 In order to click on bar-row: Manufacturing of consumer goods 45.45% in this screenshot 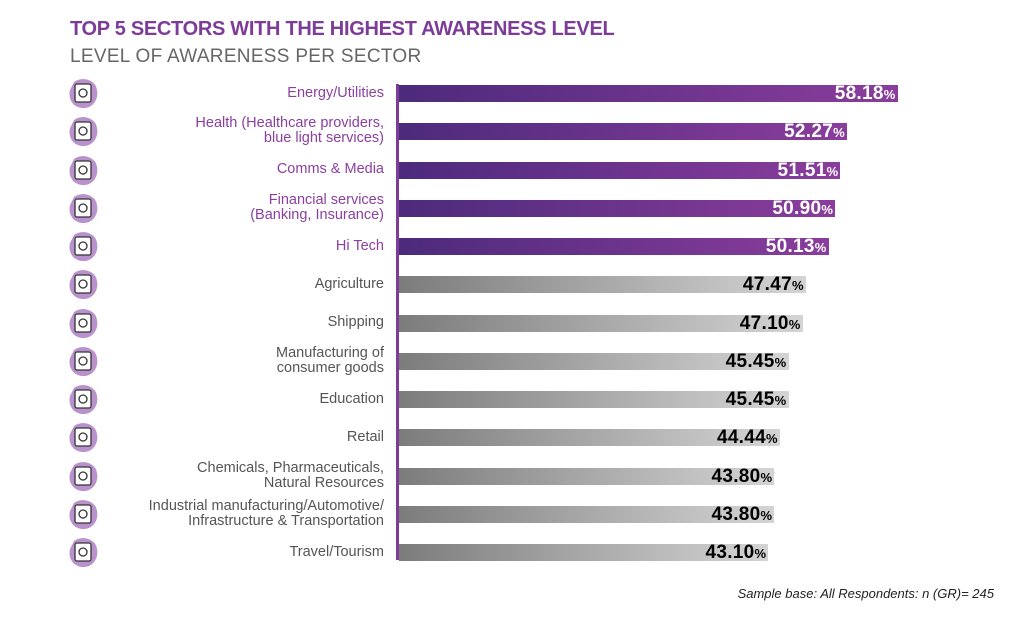, I will do `click(512, 361)`.